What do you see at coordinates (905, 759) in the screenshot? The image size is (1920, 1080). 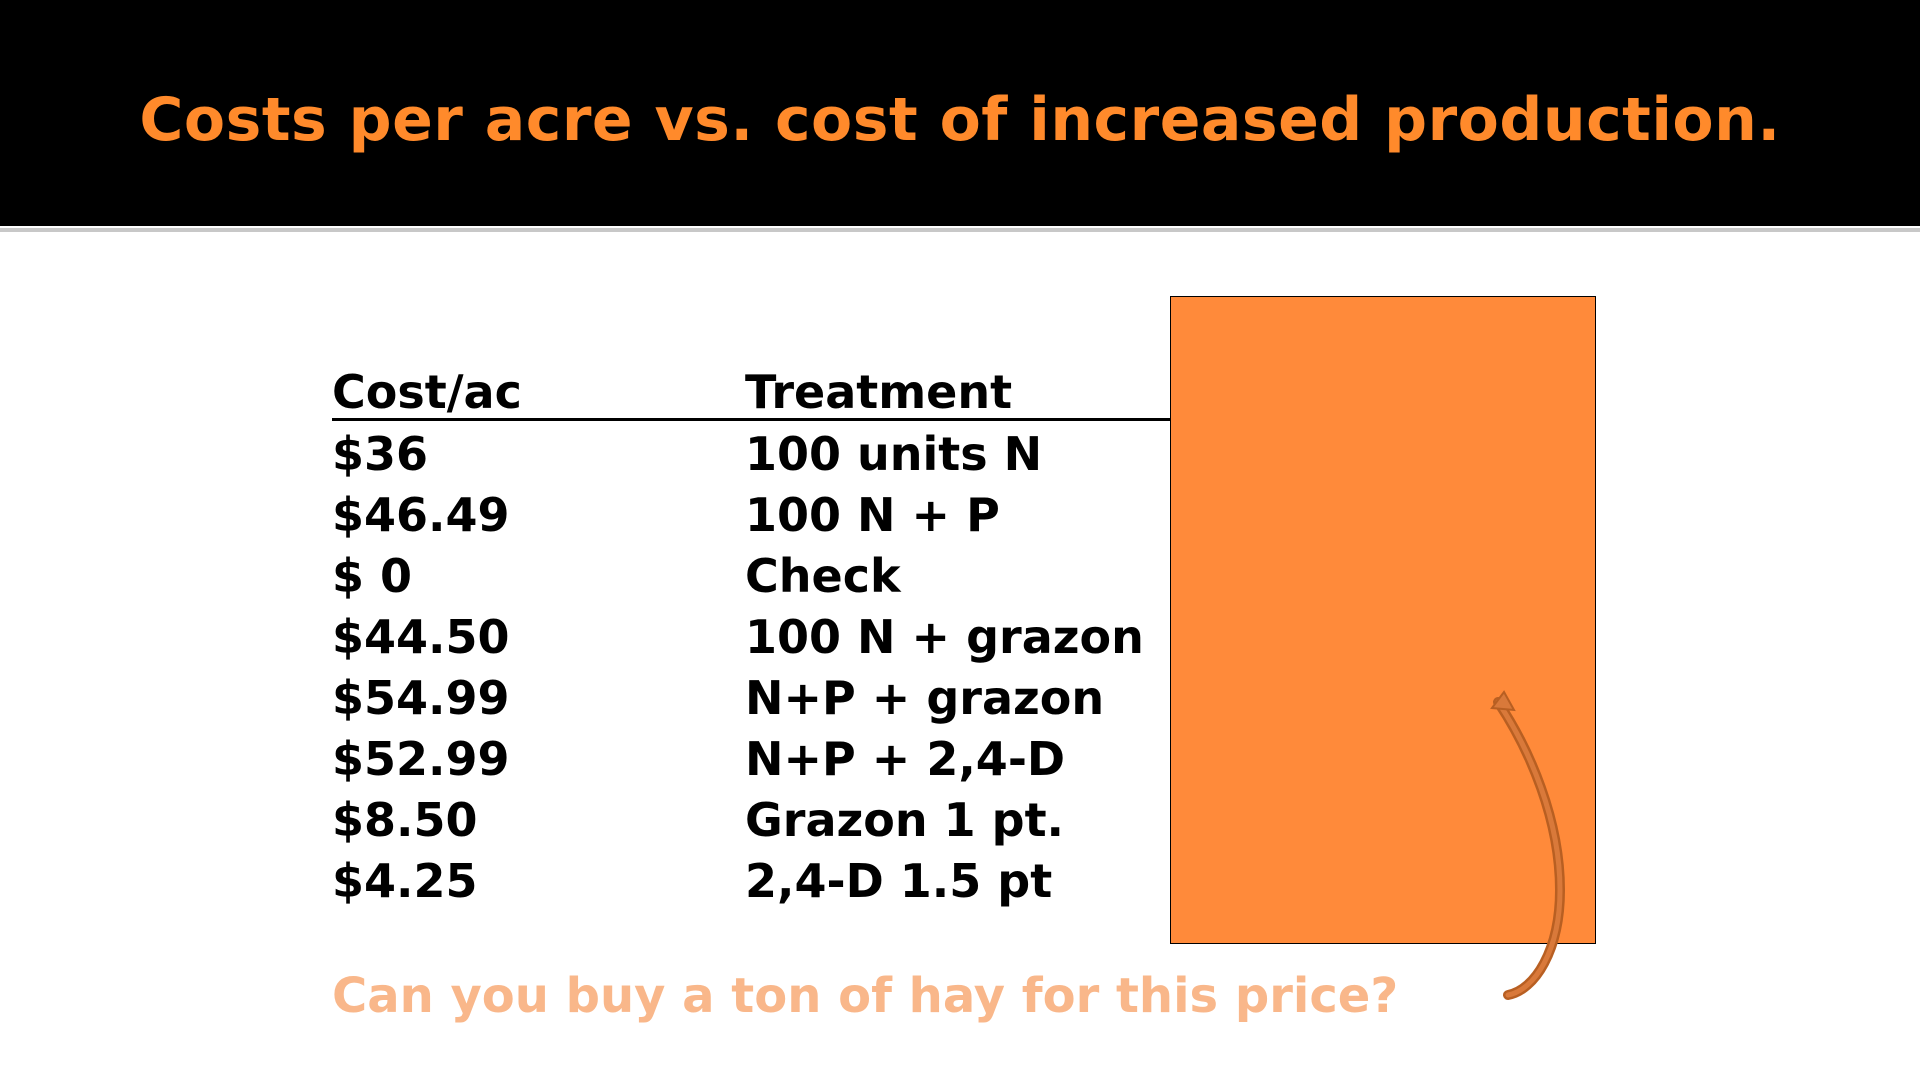 I see `treatment-cell: N+P + 2,4-D` at bounding box center [905, 759].